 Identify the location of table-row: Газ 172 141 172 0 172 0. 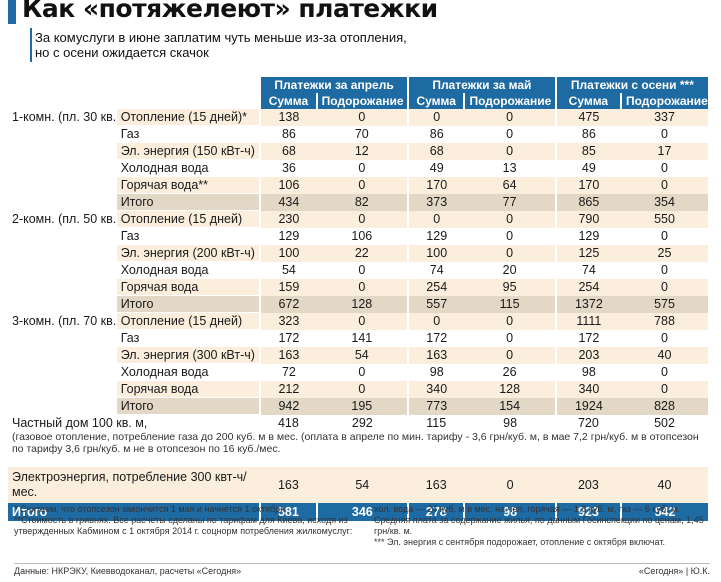
(358, 338).